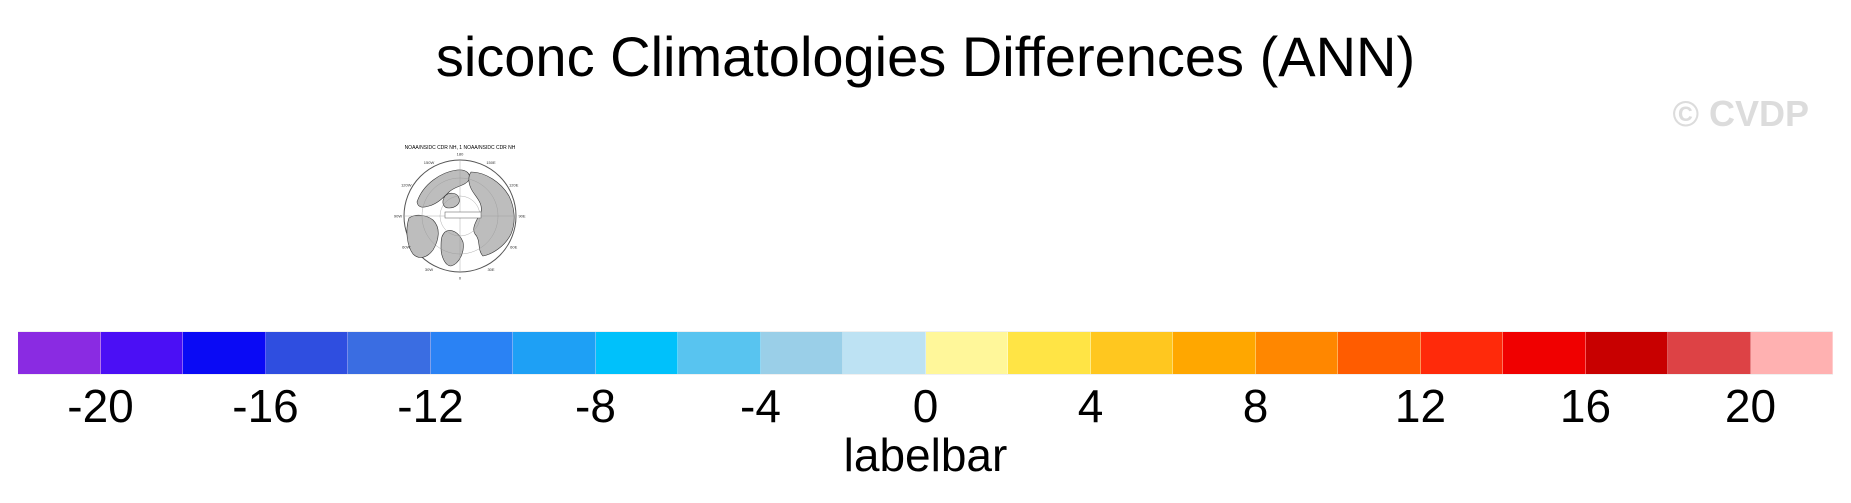 The height and width of the screenshot is (503, 1851). I want to click on longitude-labels: 0 30E 60E 90E 120E 150E 180 150W 120W 90W 60W 30W, so click(460, 216).